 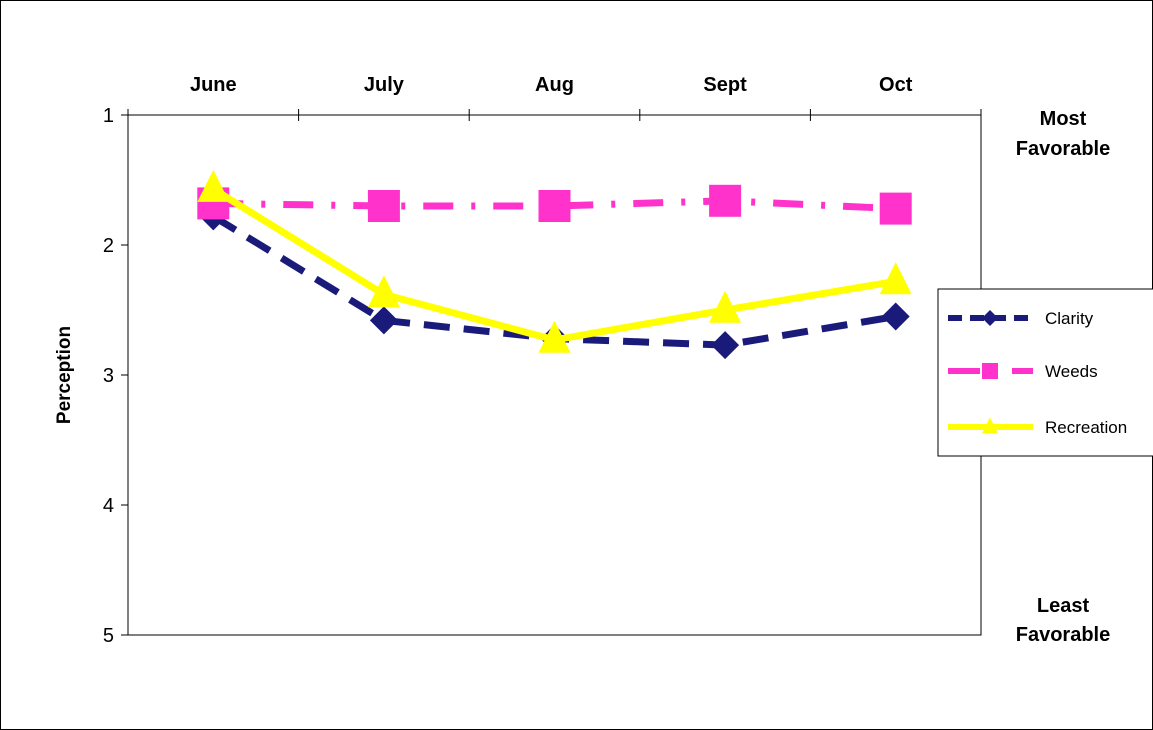 I want to click on y-tick-label: 5, so click(x=108, y=636).